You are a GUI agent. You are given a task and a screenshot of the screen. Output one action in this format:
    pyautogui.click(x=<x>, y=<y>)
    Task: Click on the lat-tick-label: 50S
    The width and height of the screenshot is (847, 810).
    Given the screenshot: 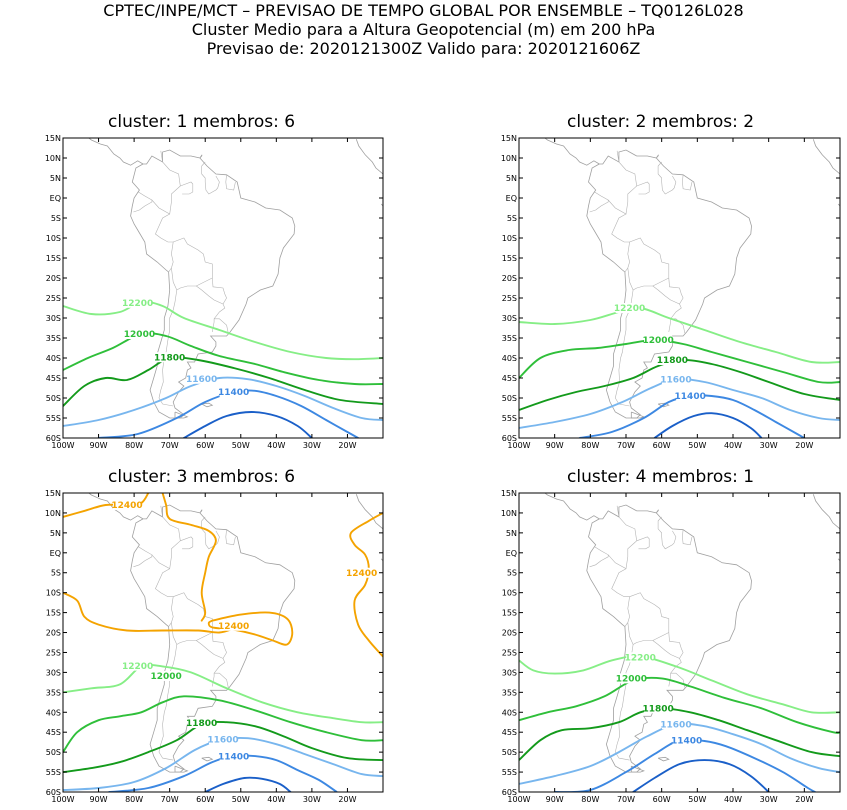 What is the action you would take?
    pyautogui.click(x=509, y=752)
    